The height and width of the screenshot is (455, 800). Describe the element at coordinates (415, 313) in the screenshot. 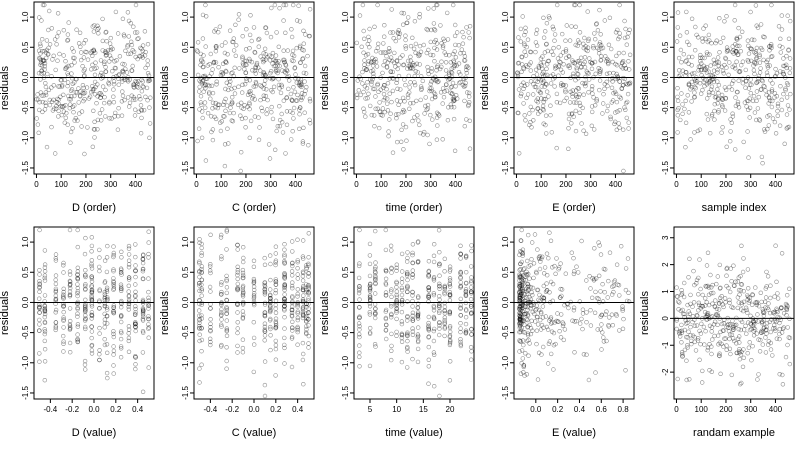

I see `data-points` at that location.